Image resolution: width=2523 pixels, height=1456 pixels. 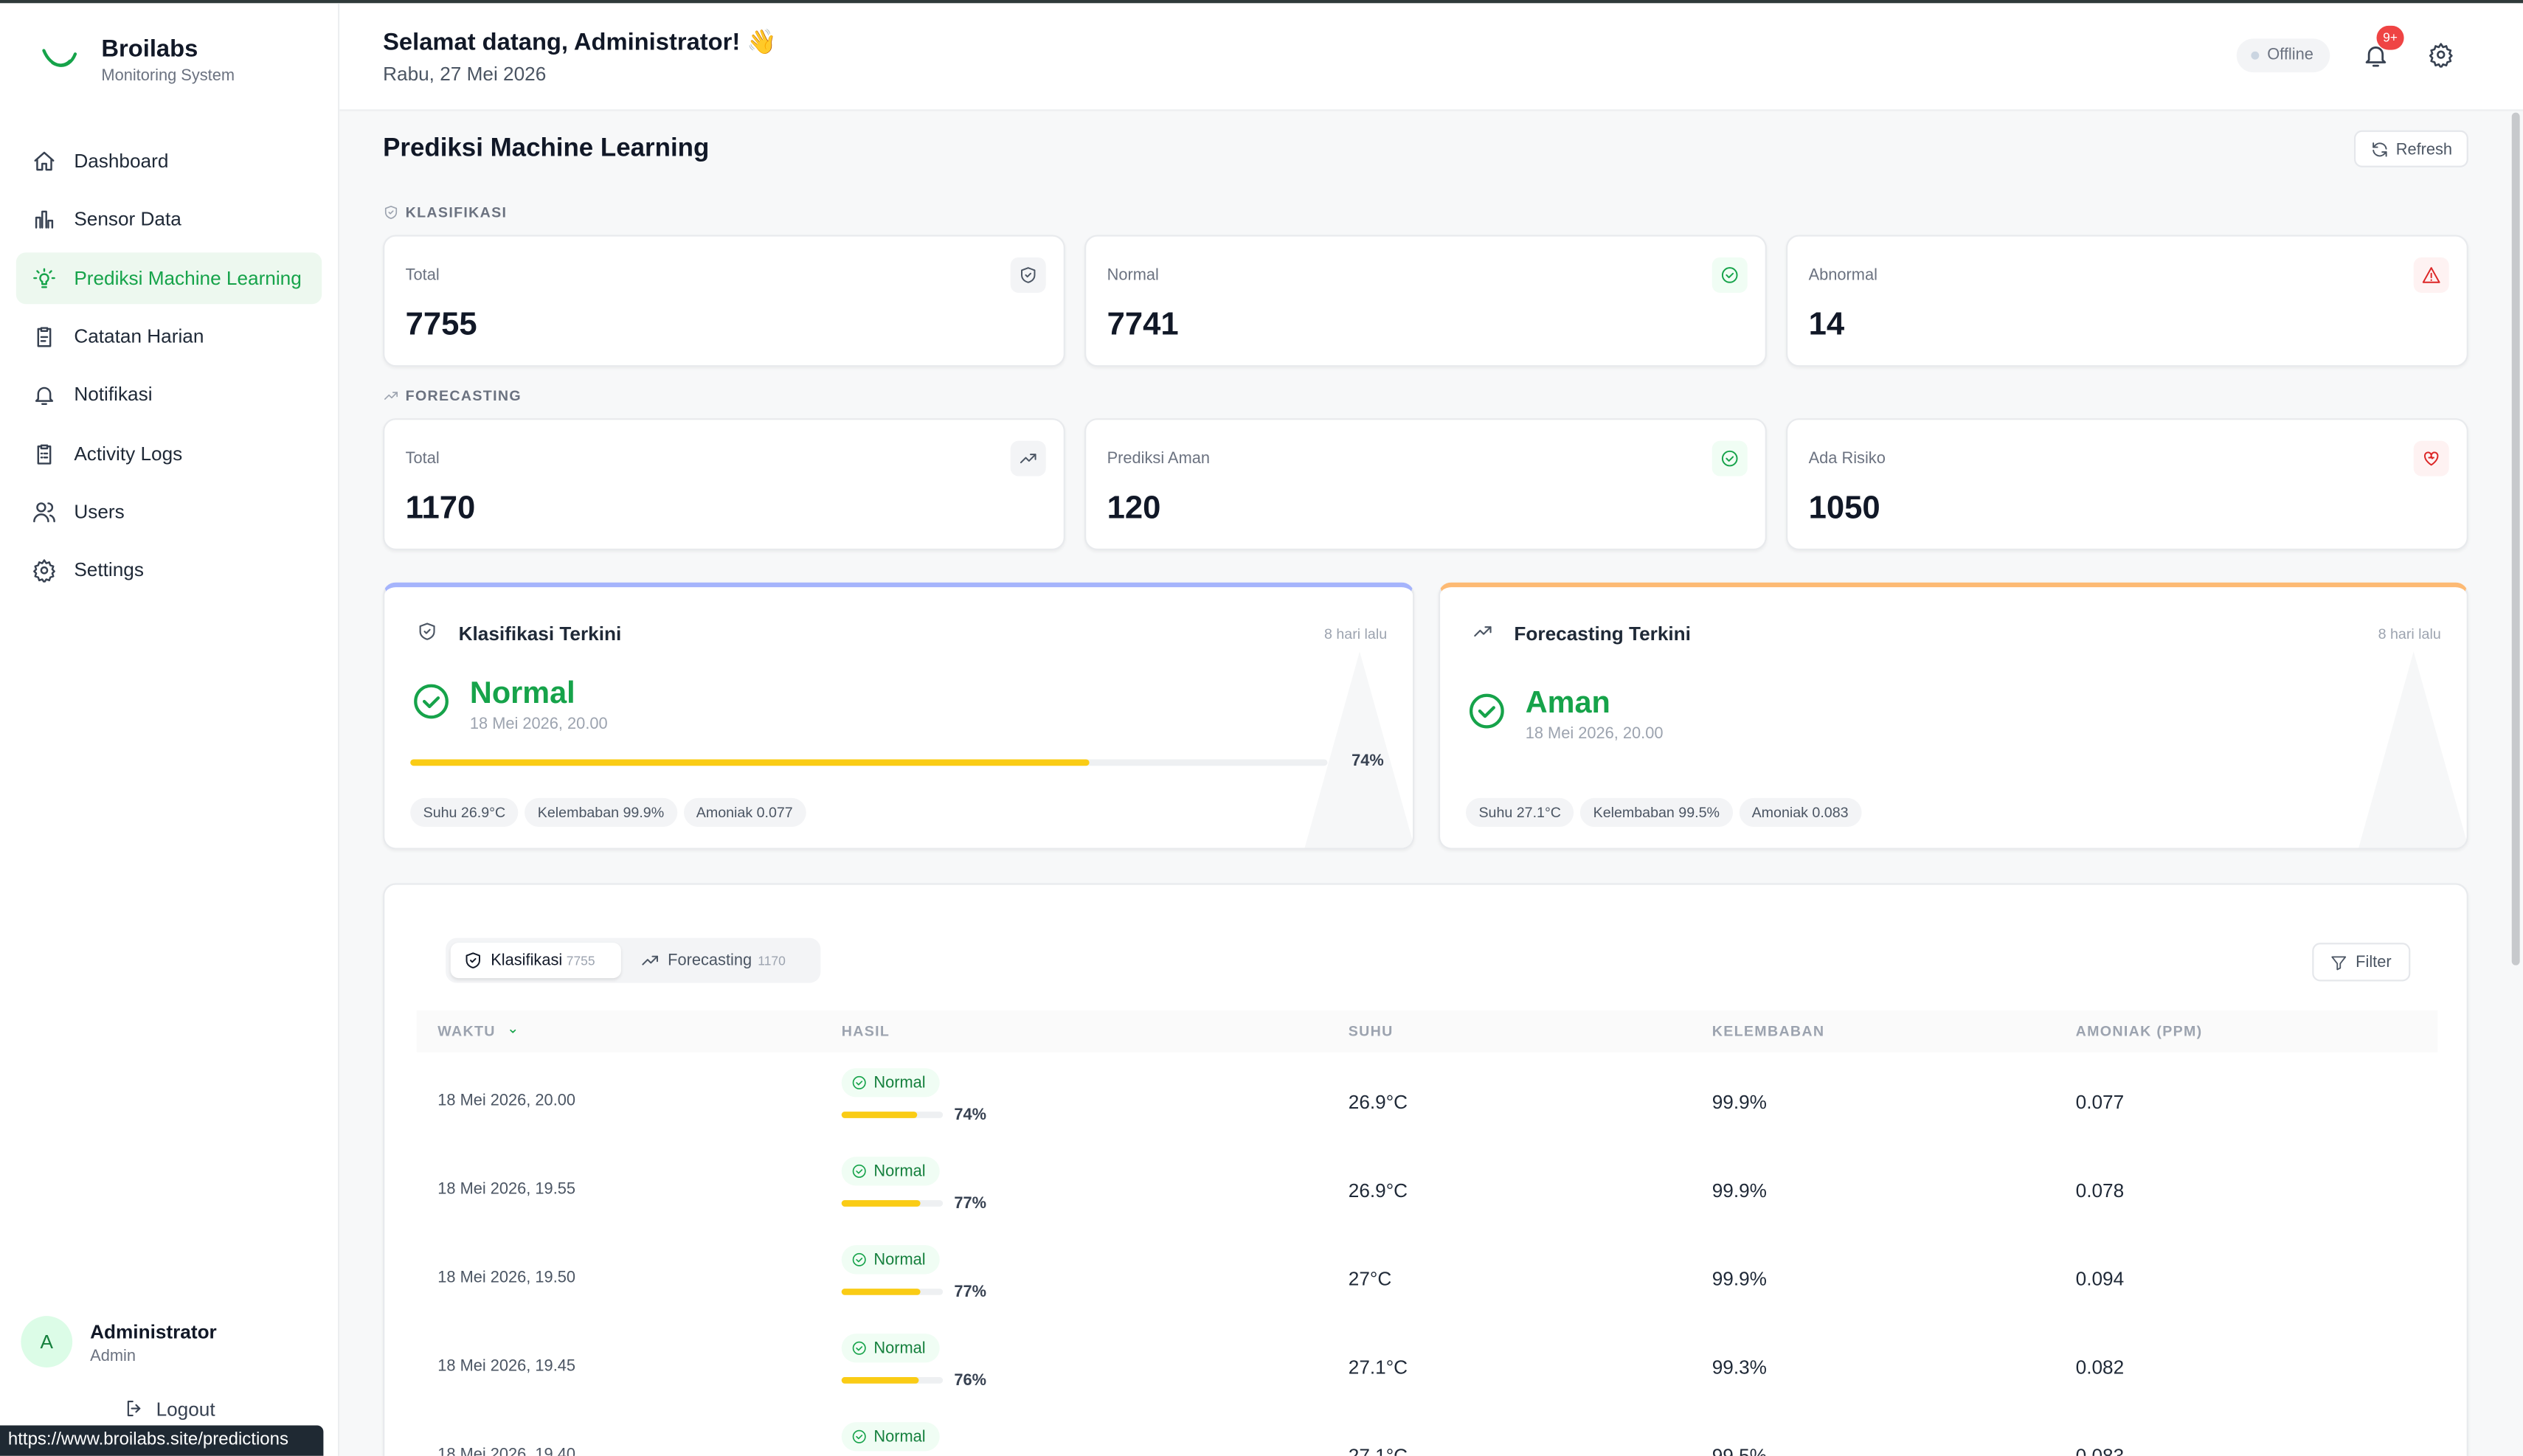 I want to click on settings-button, so click(x=2442, y=56).